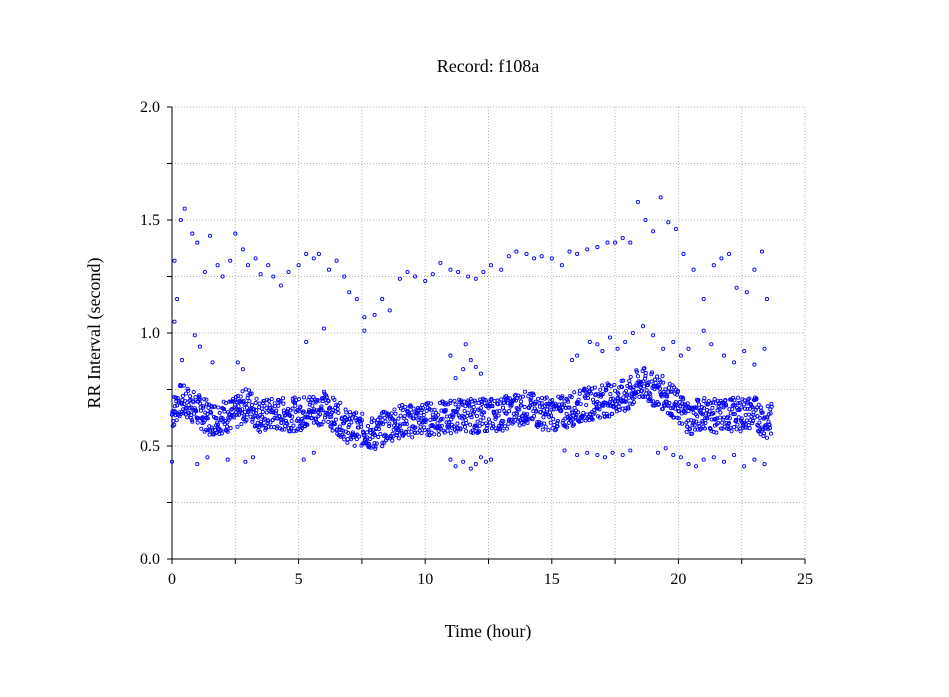 This screenshot has width=949, height=697. I want to click on chart-title: Record: f108a, so click(488, 66).